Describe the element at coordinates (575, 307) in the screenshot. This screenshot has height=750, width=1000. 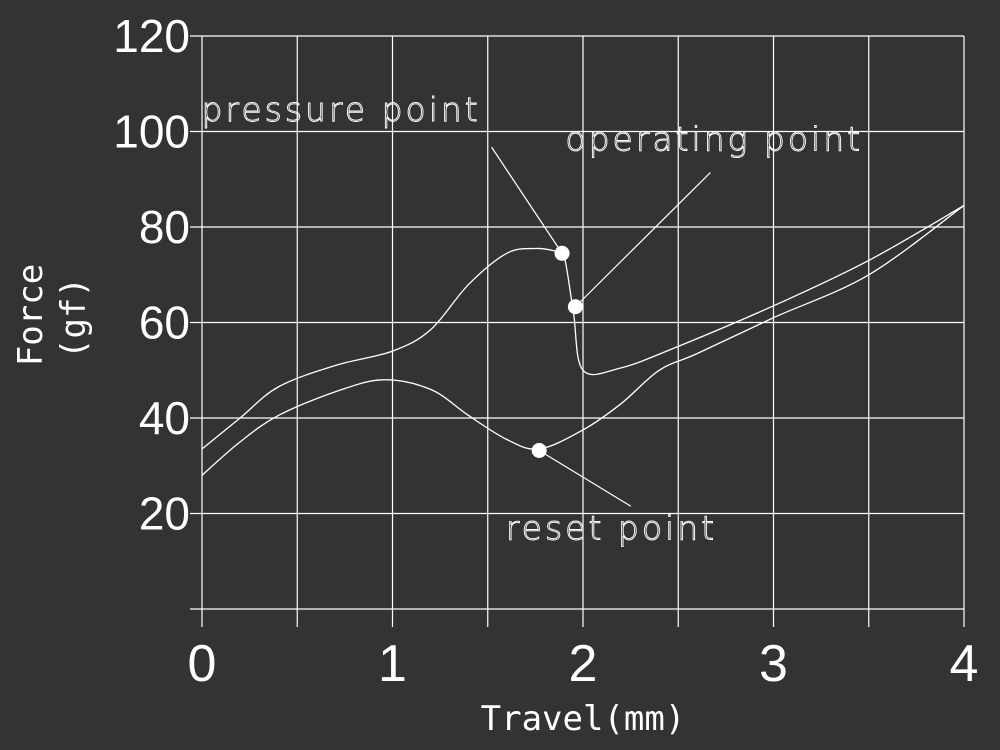
I see `operating-point-marker` at that location.